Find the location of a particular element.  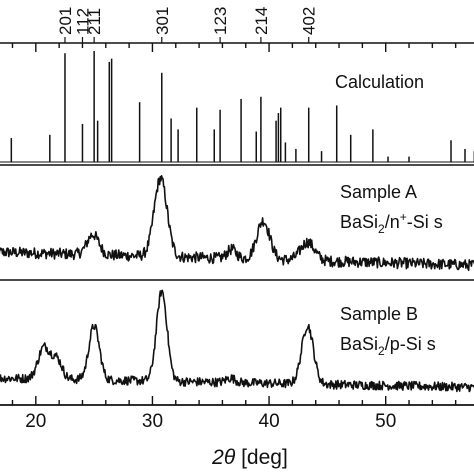

x-tick-label-40: 40 is located at coordinates (269, 421).